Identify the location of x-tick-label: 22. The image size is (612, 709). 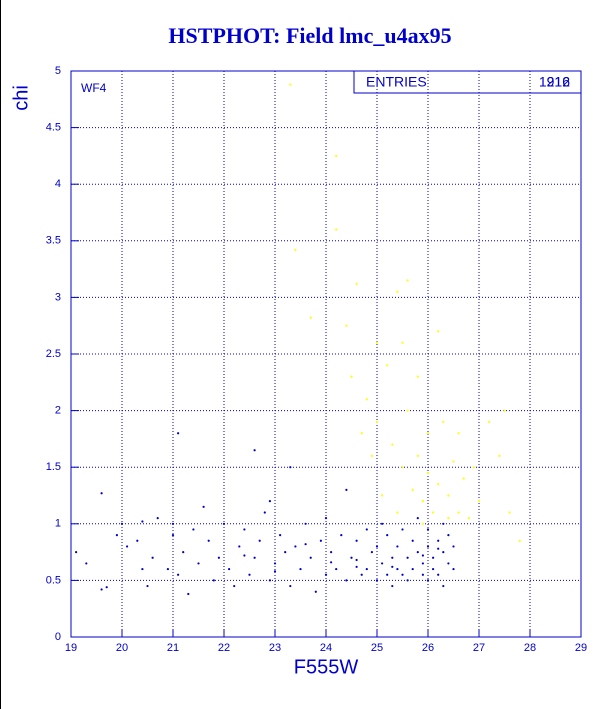
(224, 648).